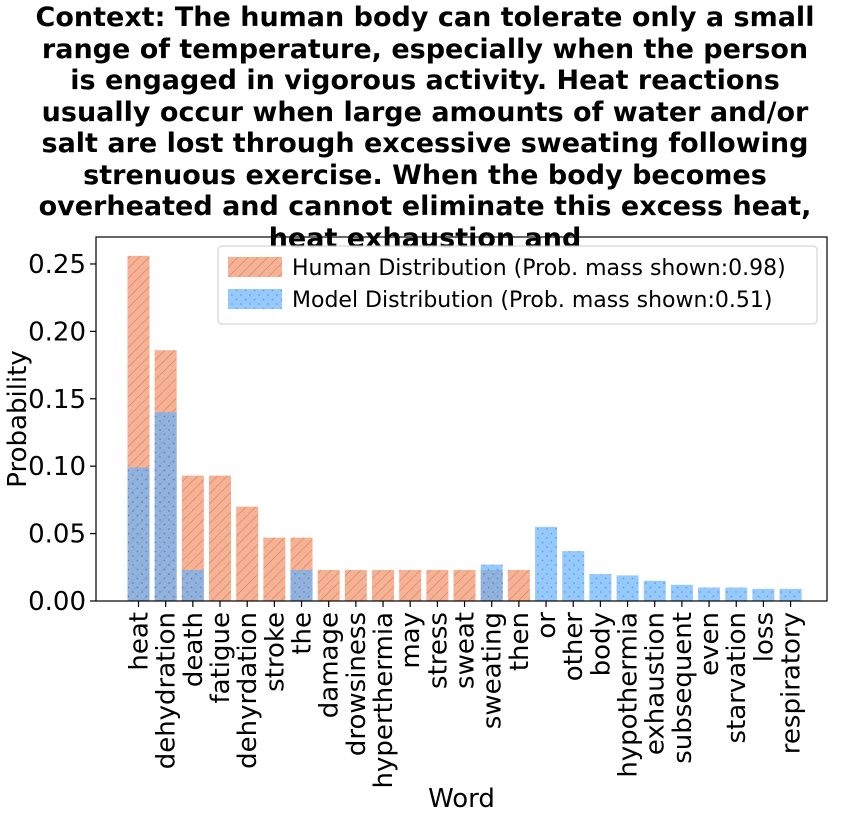 The width and height of the screenshot is (850, 817). Describe the element at coordinates (491, 582) in the screenshot. I see `model-bar-sweating` at that location.